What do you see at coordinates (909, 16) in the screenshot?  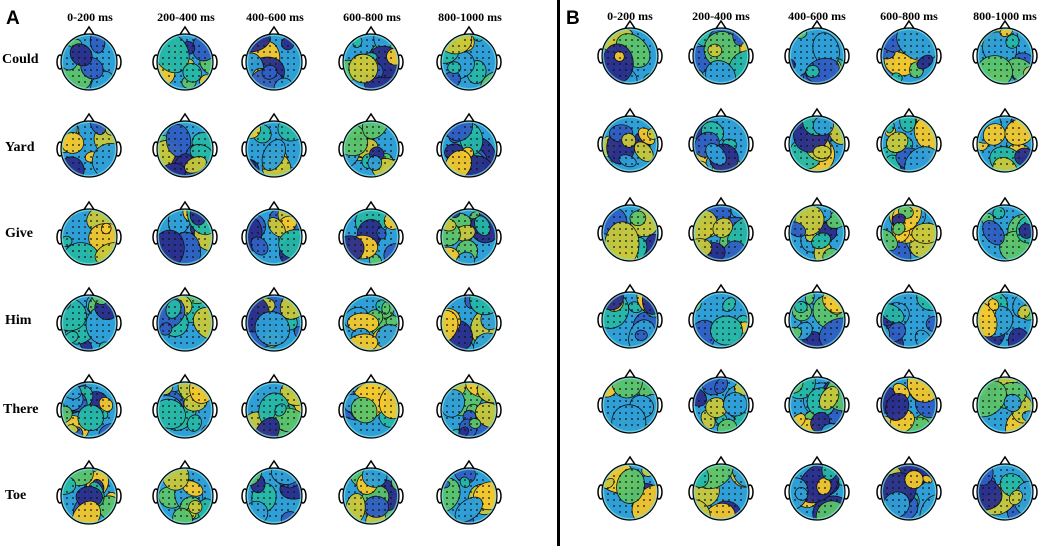 I see `panel-b-header-3: 600-800 ms` at bounding box center [909, 16].